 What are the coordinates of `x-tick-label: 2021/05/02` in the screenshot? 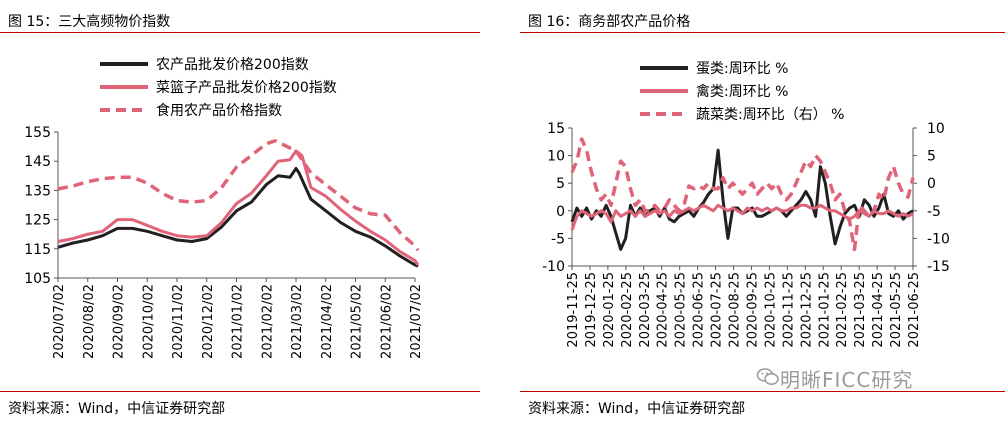 It's located at (357, 321).